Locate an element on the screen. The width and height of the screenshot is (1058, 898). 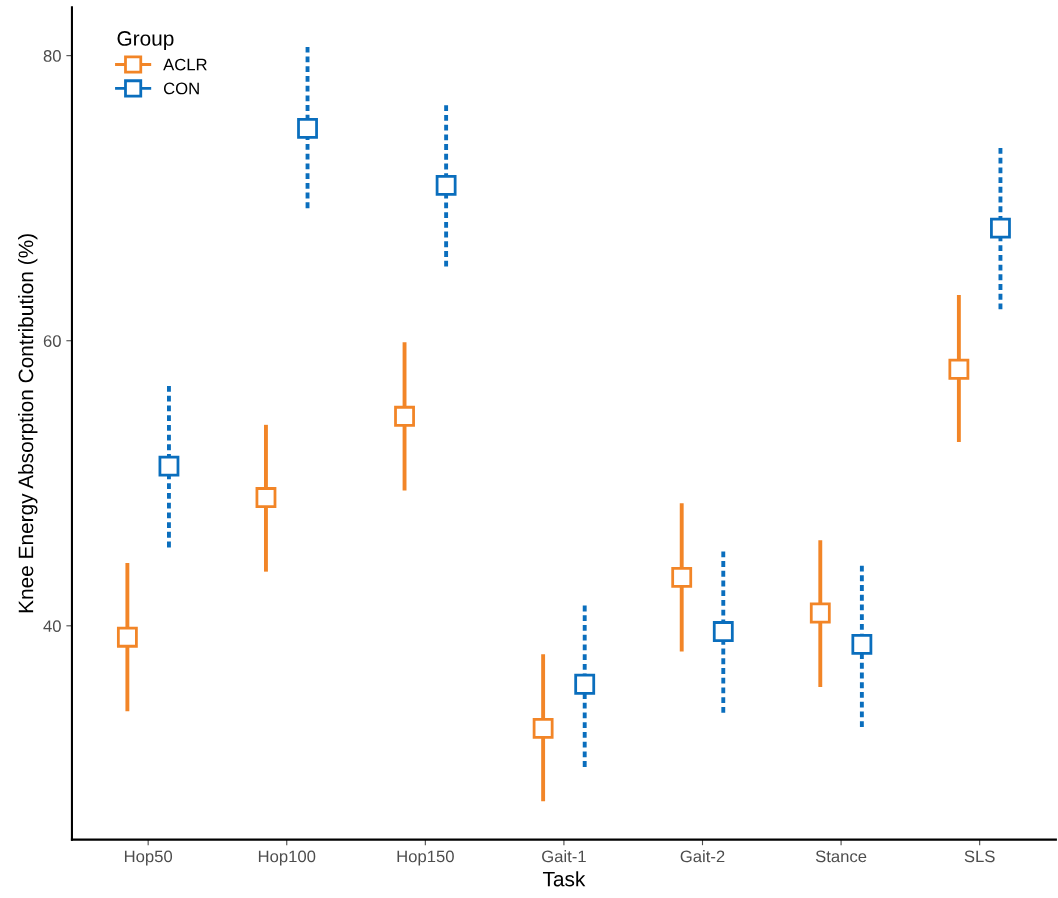
x-tick-label: Stance is located at coordinates (841, 856).